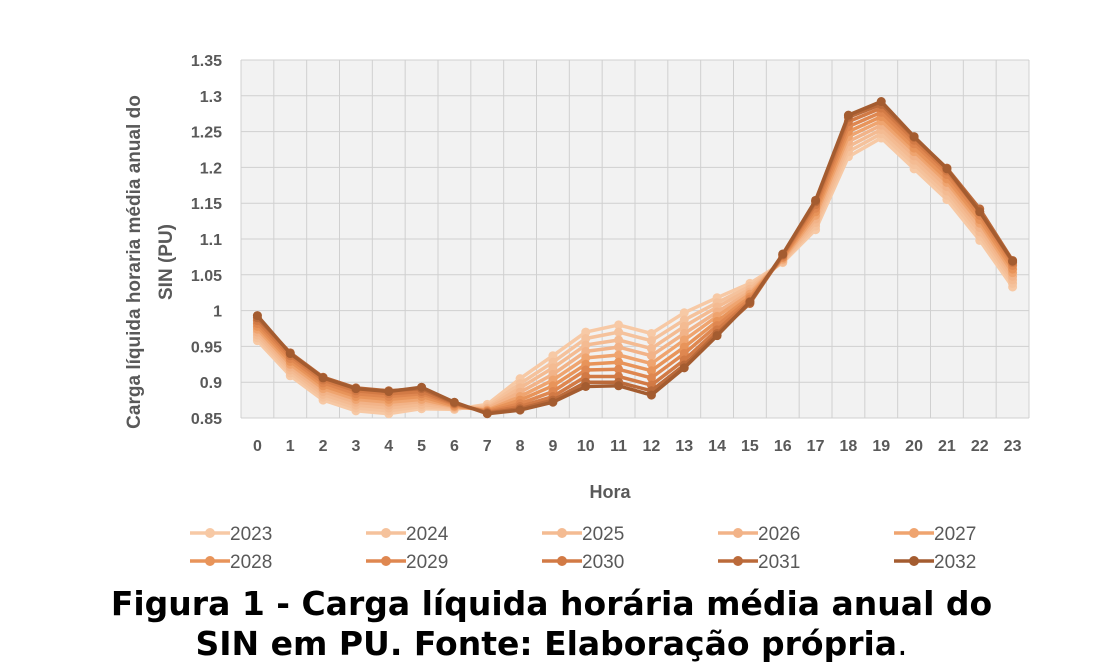 The image size is (1103, 671). Describe the element at coordinates (881, 446) in the screenshot. I see `x-tick-label: 19` at that location.